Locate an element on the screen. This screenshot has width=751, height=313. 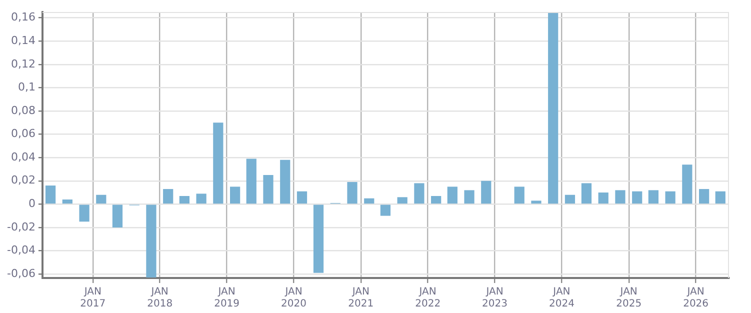
x-tick-label: JAN 2026 is located at coordinates (696, 298).